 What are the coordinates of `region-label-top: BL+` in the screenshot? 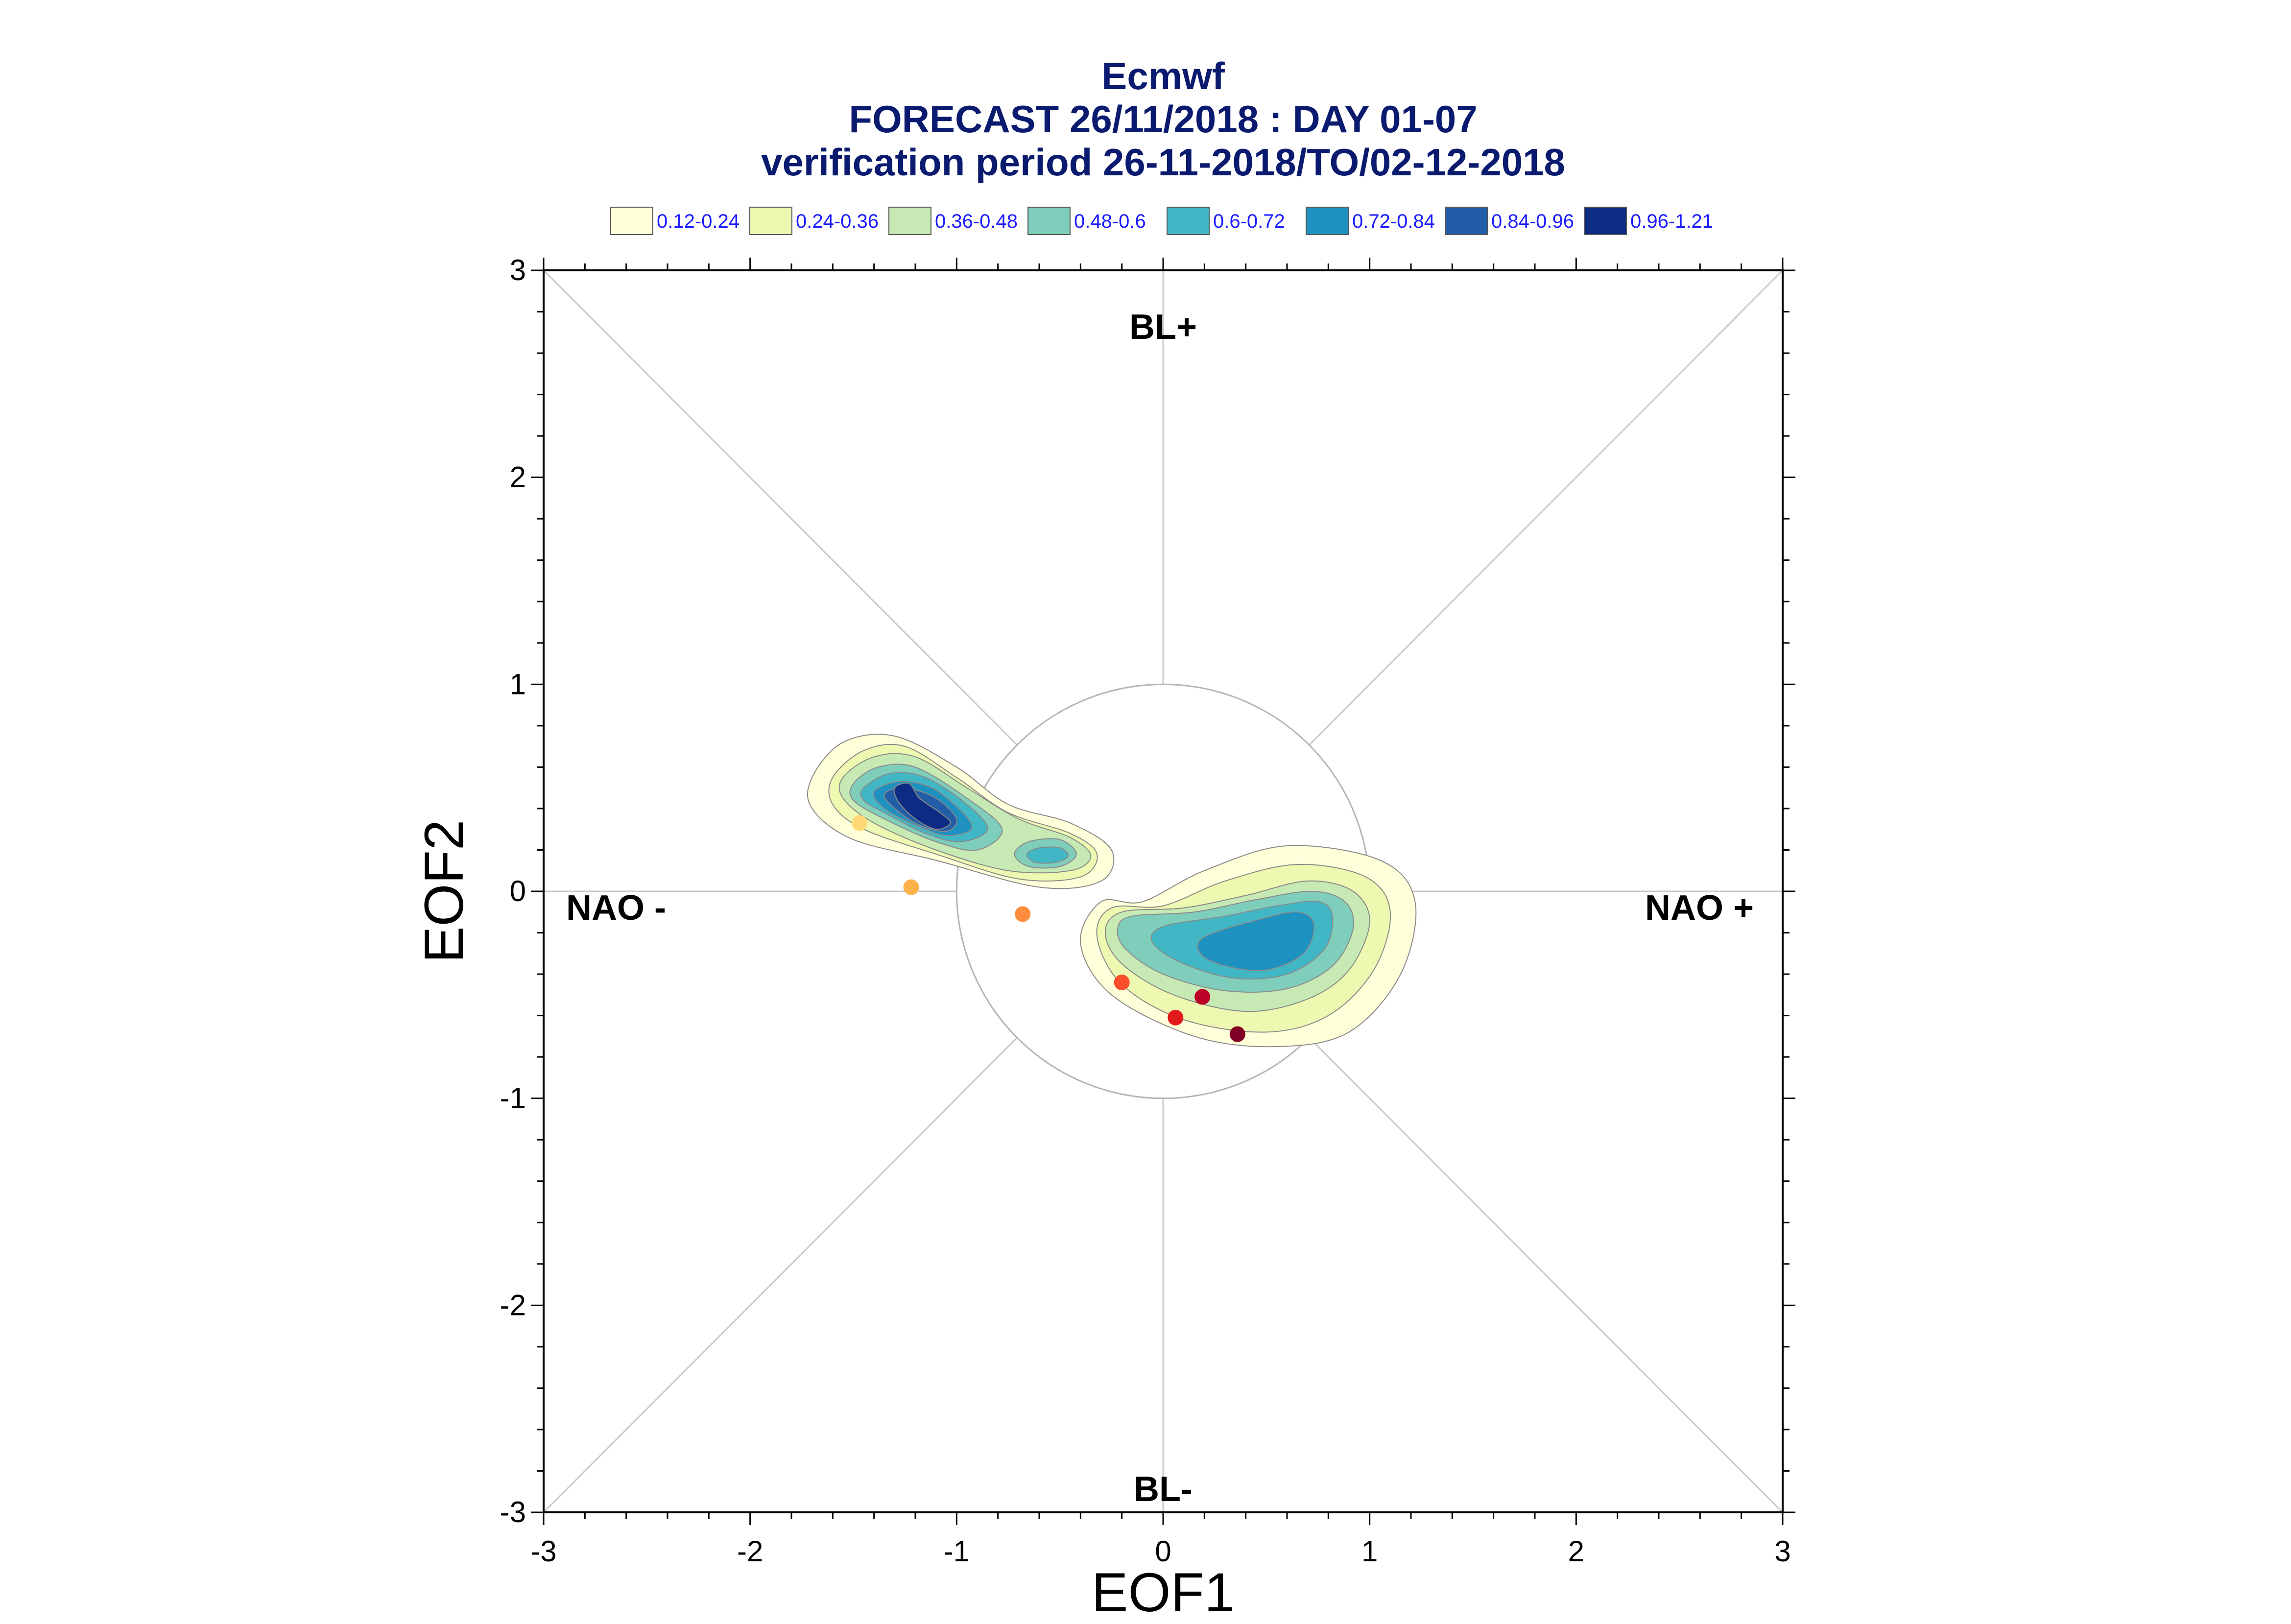 It's located at (1163, 327).